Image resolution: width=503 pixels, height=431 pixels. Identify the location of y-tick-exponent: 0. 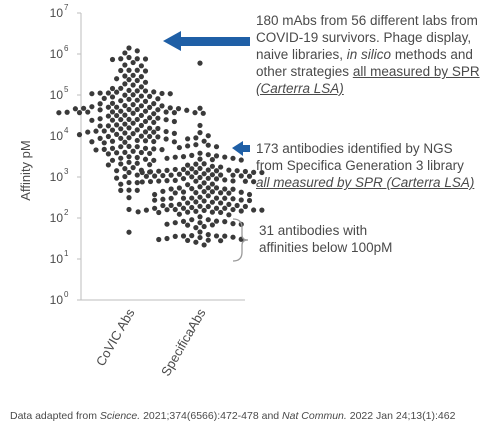
(66, 294).